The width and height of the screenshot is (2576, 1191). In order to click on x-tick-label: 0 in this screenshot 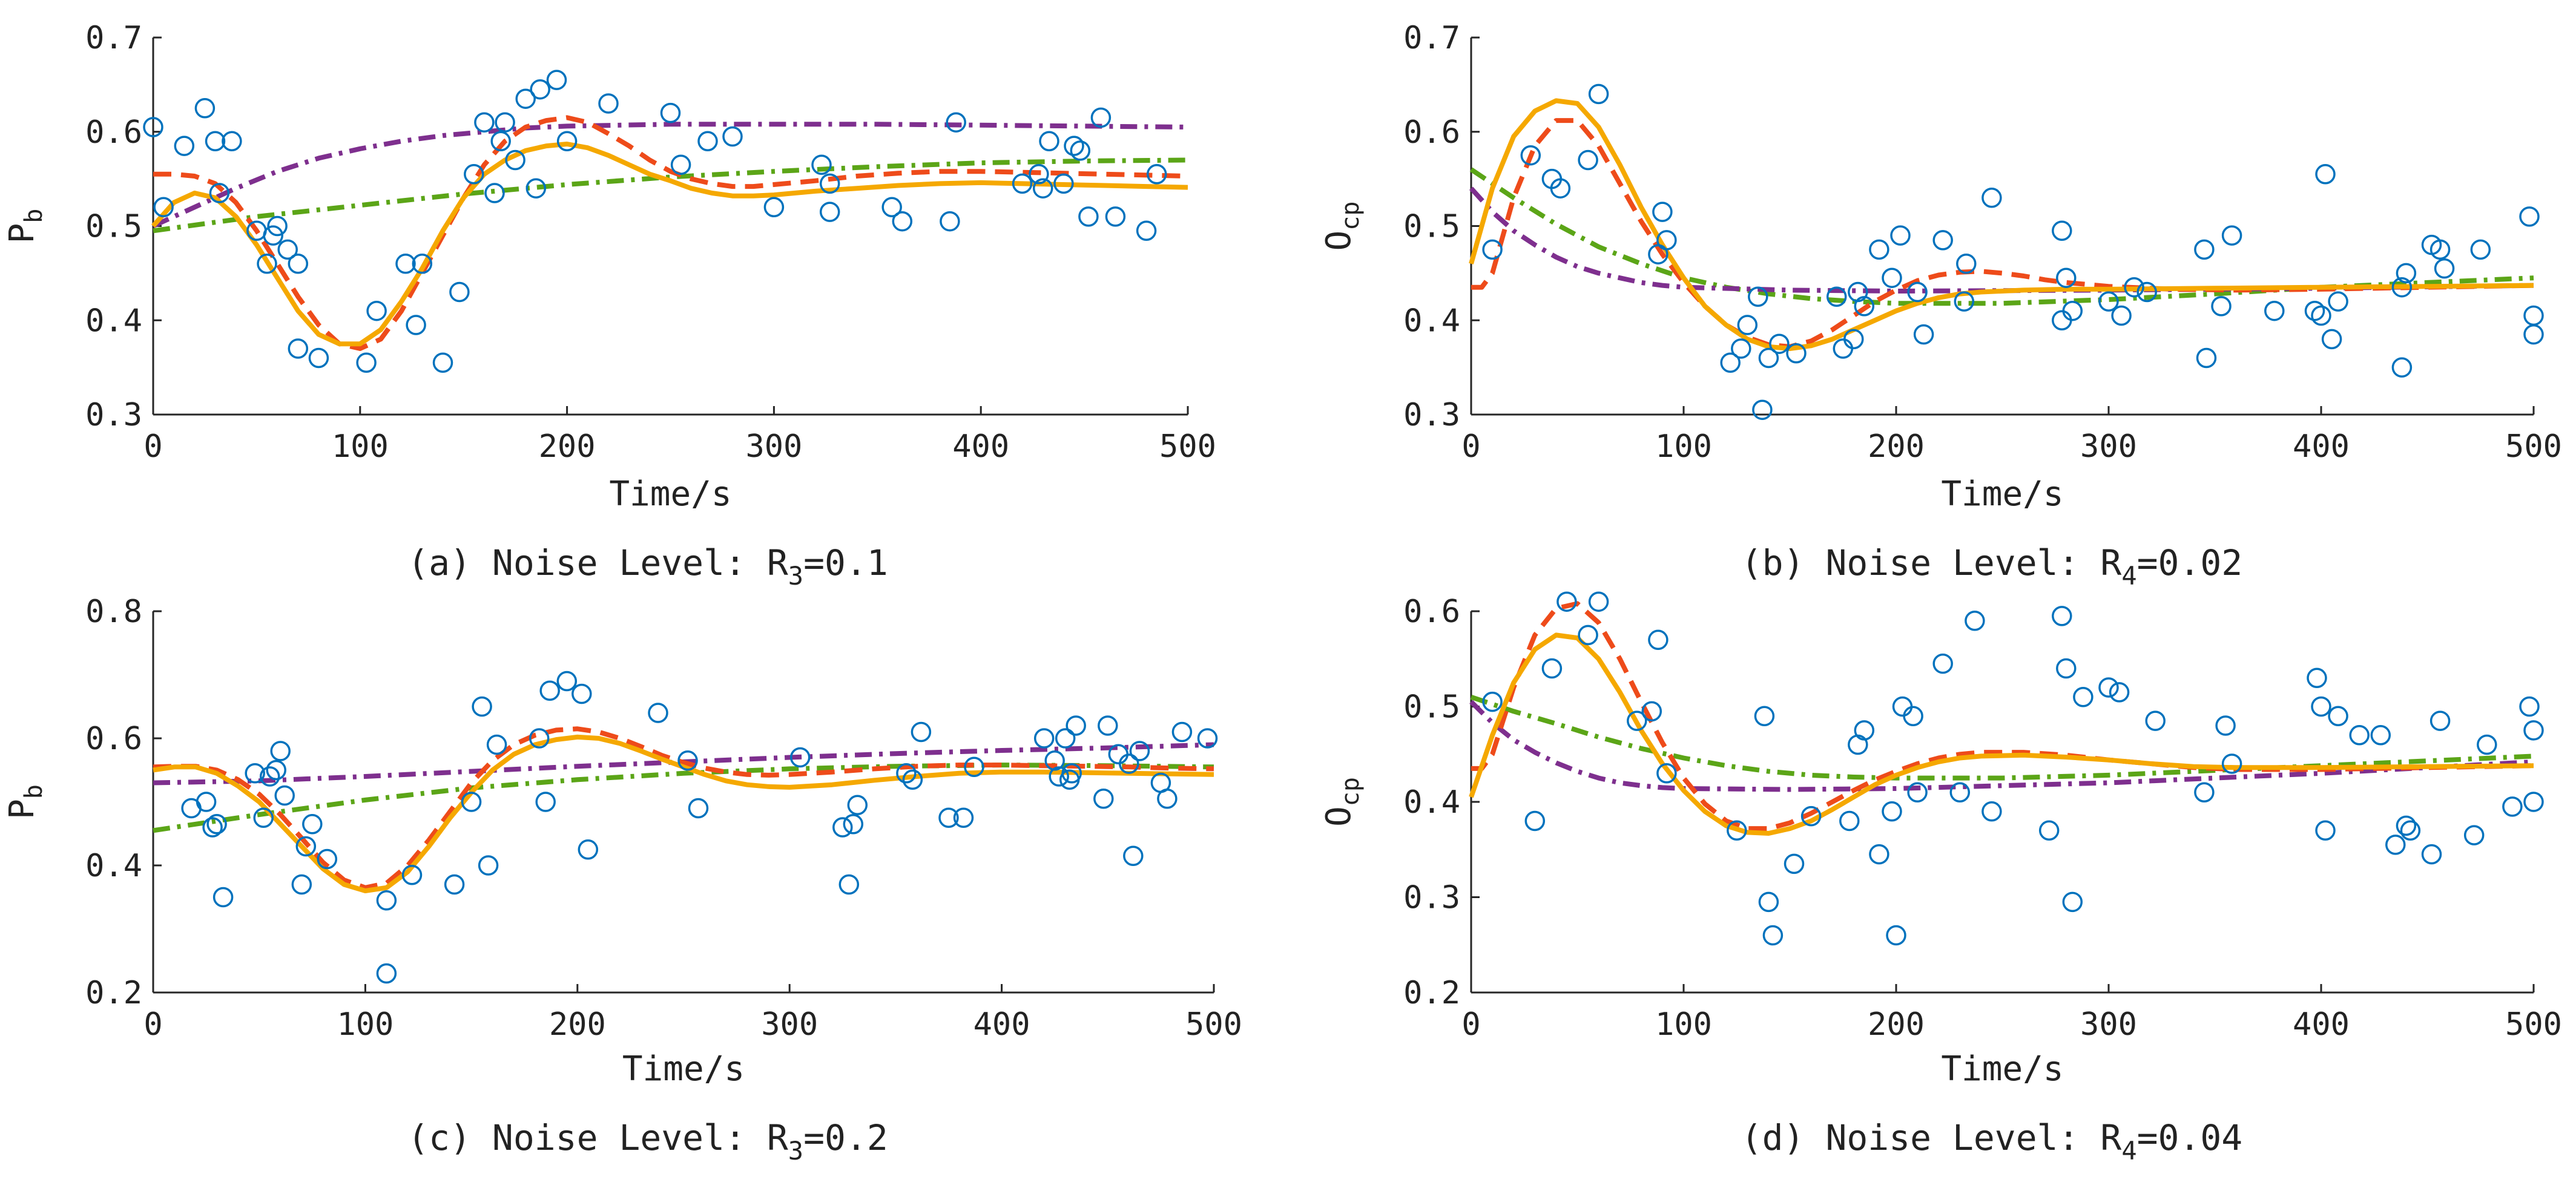, I will do `click(152, 1024)`.